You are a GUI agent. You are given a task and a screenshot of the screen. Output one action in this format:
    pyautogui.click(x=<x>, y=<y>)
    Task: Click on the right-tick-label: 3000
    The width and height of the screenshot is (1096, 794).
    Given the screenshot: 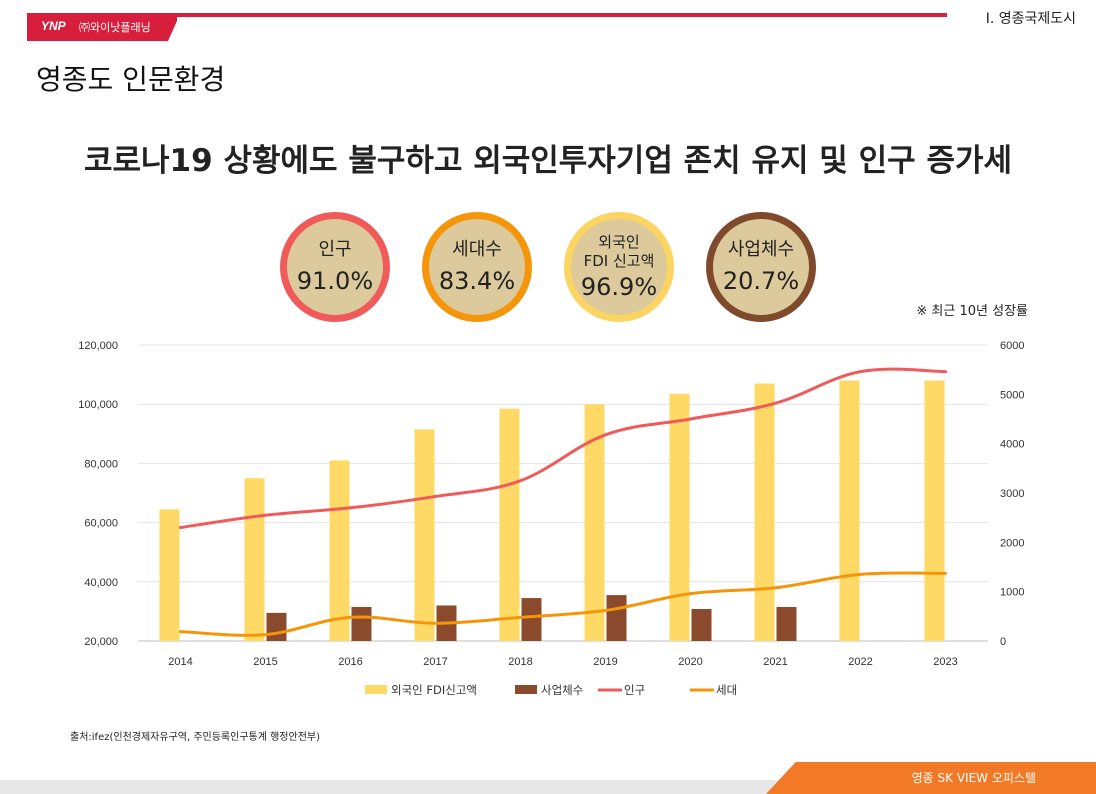 What is the action you would take?
    pyautogui.click(x=1012, y=494)
    